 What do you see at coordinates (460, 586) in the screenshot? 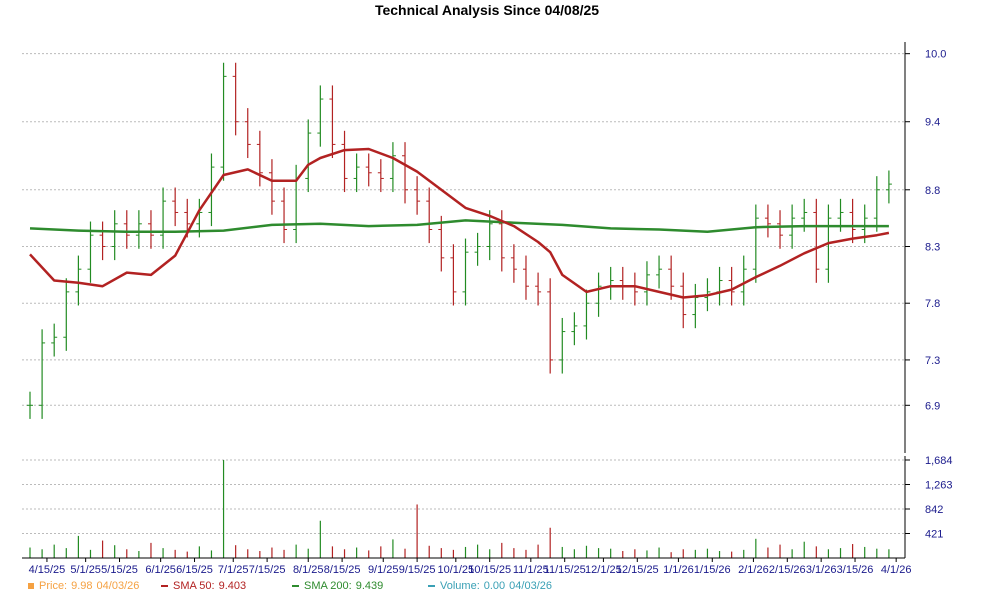
I see `legend-label: Volume:` at bounding box center [460, 586].